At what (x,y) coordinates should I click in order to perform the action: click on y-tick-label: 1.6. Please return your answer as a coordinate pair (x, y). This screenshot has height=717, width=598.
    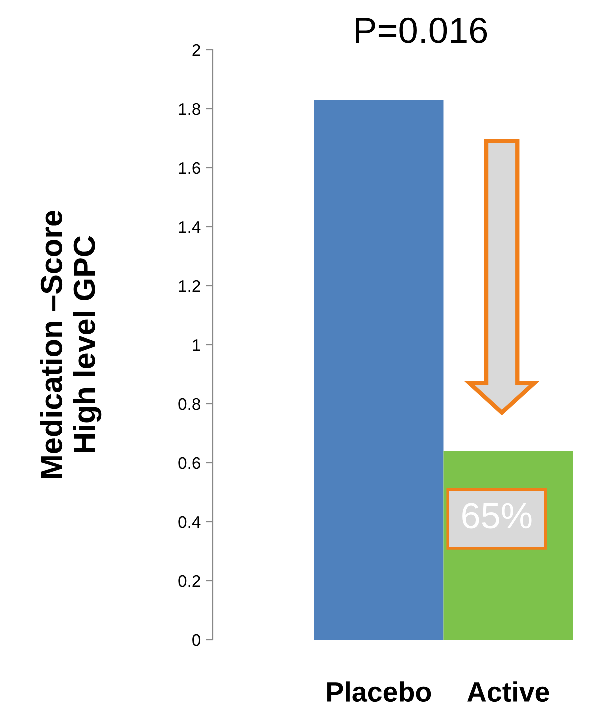
    Looking at the image, I should click on (189, 168).